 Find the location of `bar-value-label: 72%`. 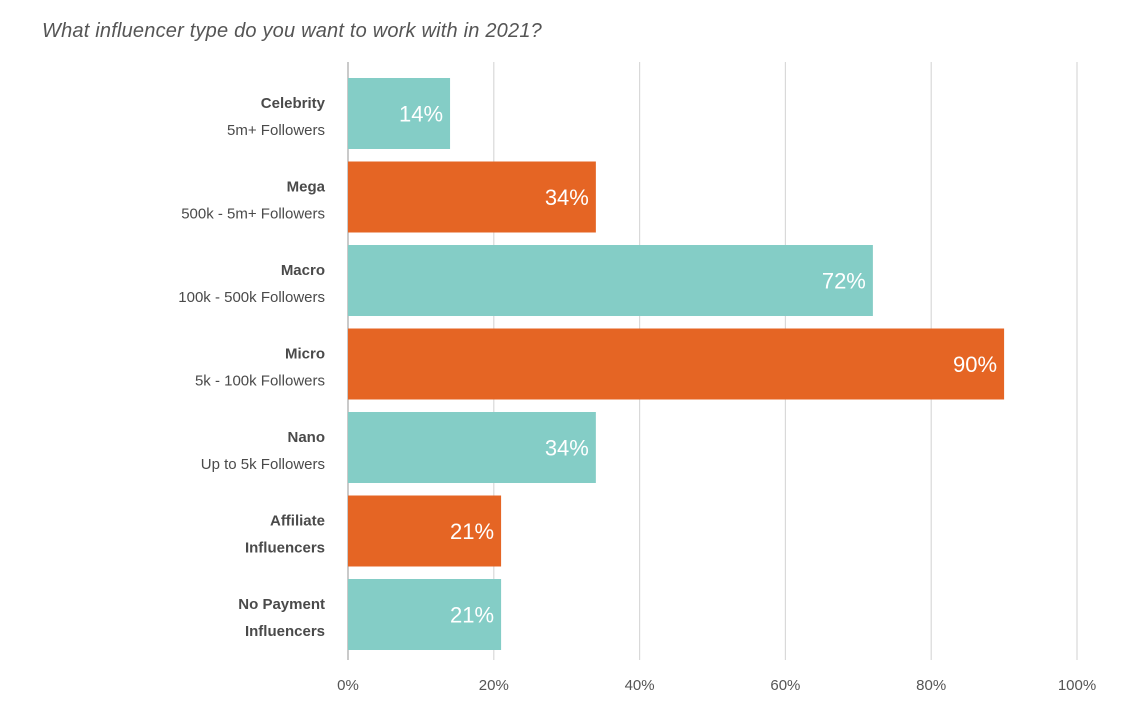

bar-value-label: 72% is located at coordinates (844, 281).